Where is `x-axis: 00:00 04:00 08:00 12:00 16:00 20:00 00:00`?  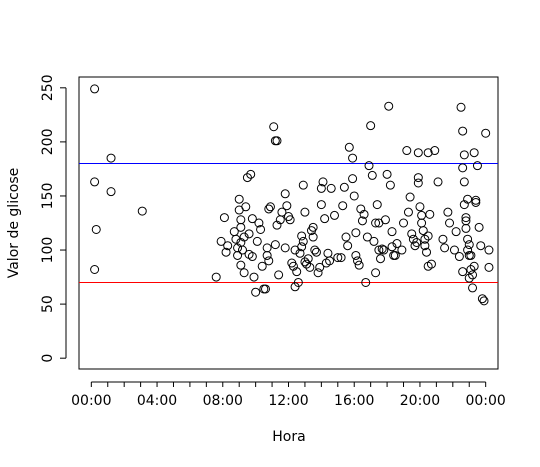 x-axis: 00:00 04:00 08:00 12:00 16:00 20:00 00:00 is located at coordinates (288, 395).